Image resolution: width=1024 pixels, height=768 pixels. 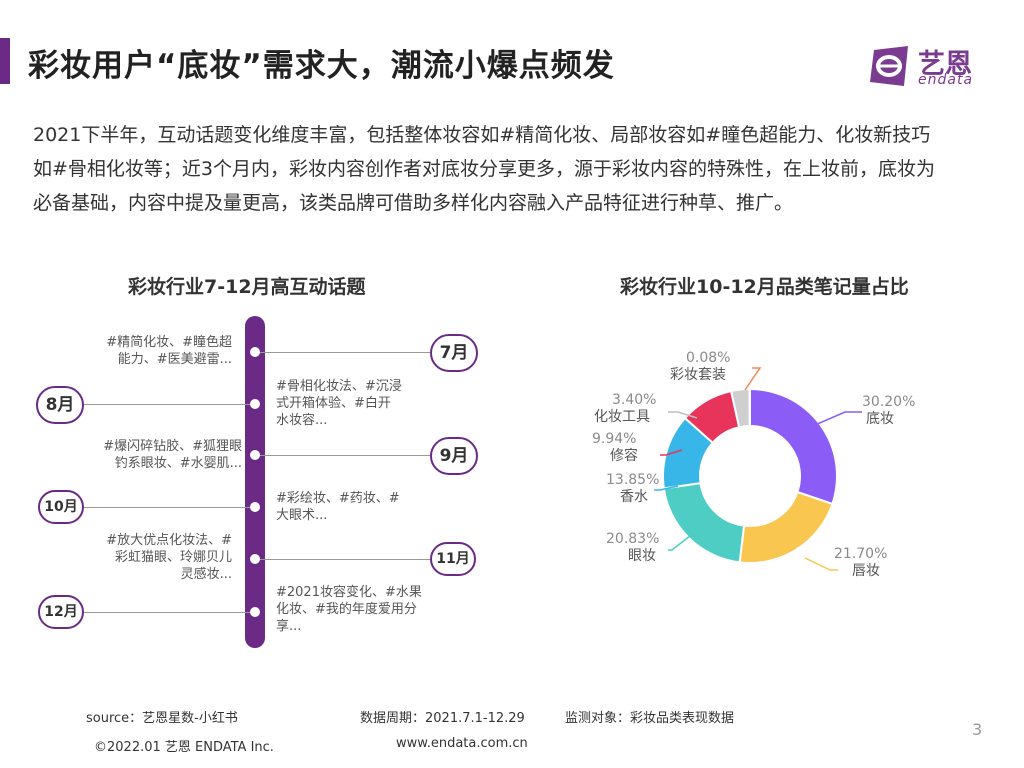 I want to click on month-badge-9: 9月, so click(x=454, y=456).